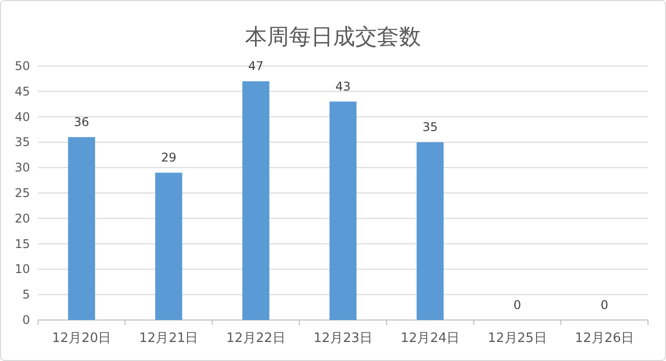 The height and width of the screenshot is (361, 666). What do you see at coordinates (22, 243) in the screenshot?
I see `y-tick-label: 15` at bounding box center [22, 243].